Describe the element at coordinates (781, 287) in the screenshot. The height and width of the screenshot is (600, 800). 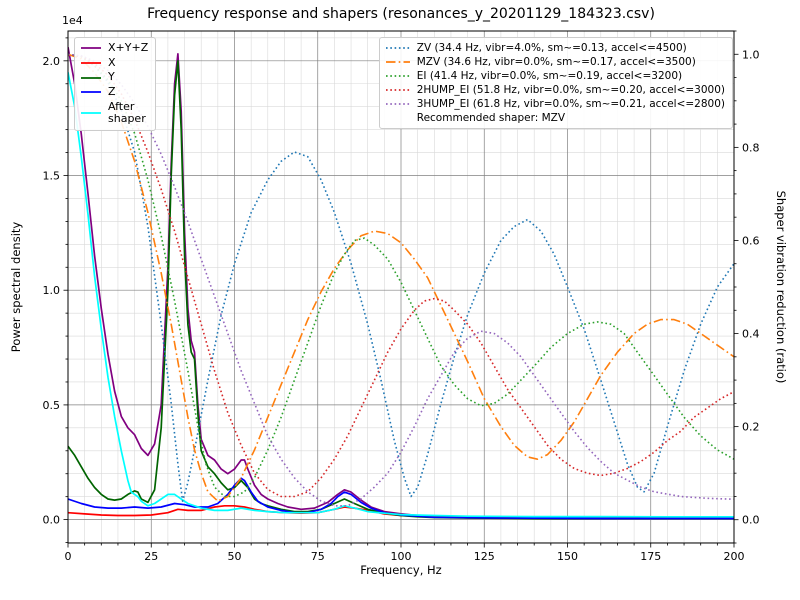
I see `right-y-axis-label: Shaper vibration reduction (ratio)` at that location.